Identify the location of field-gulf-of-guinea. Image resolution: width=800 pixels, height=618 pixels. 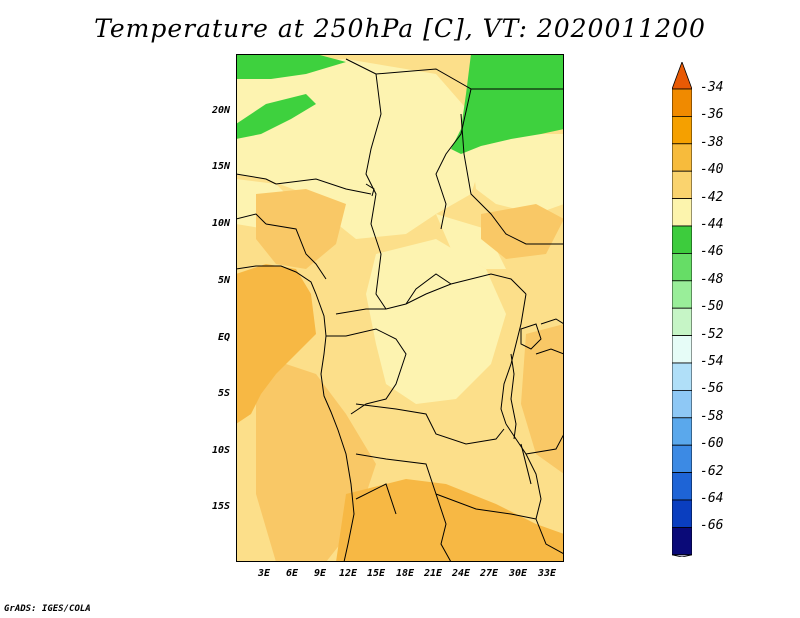
(276, 344).